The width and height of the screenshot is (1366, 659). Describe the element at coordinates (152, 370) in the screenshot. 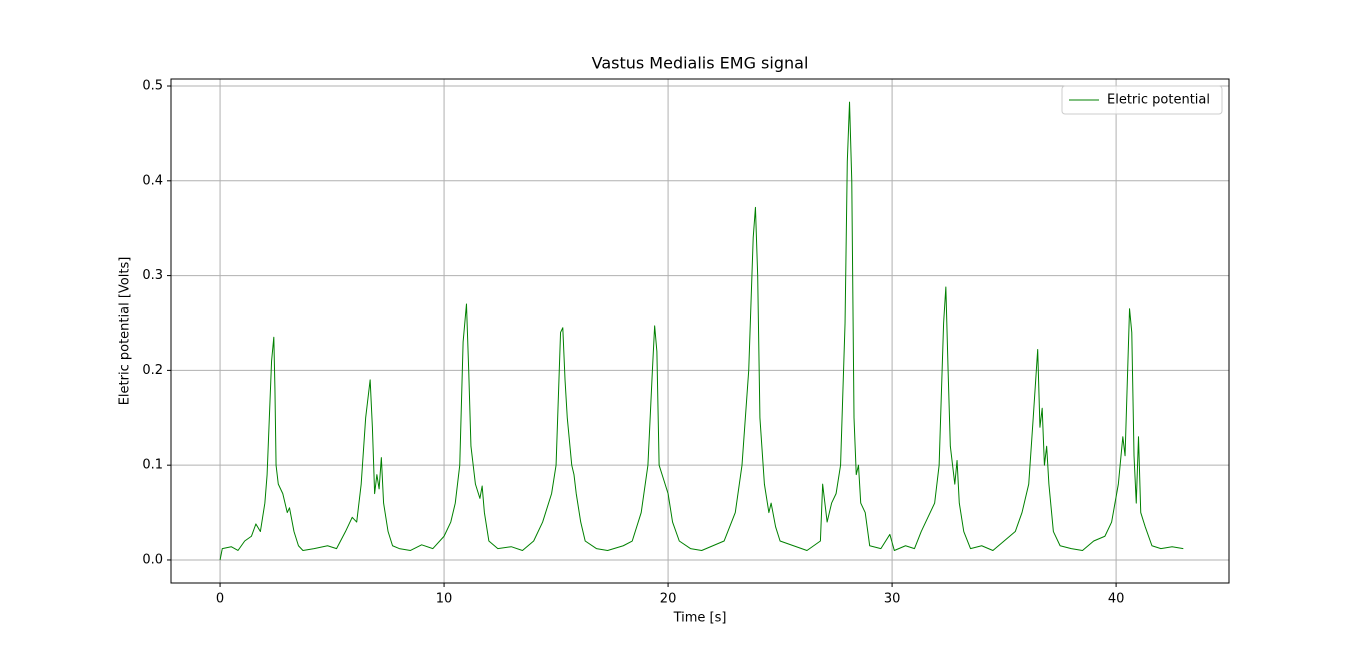

I see `y-tick-label: 0.2` at that location.